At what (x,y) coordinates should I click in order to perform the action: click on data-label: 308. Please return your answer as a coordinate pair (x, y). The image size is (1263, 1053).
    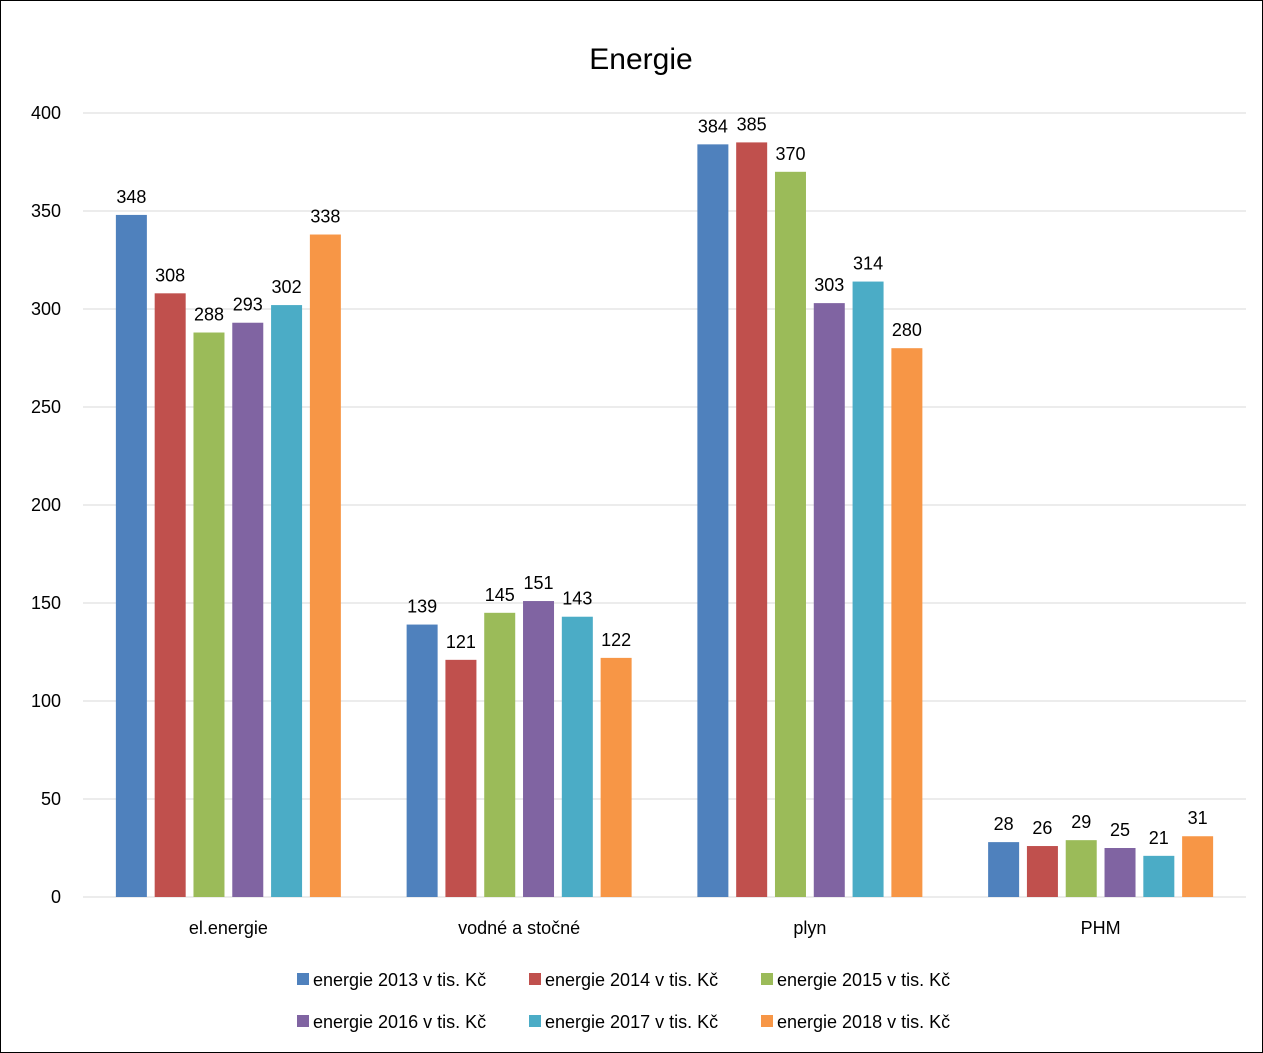
    Looking at the image, I should click on (170, 275).